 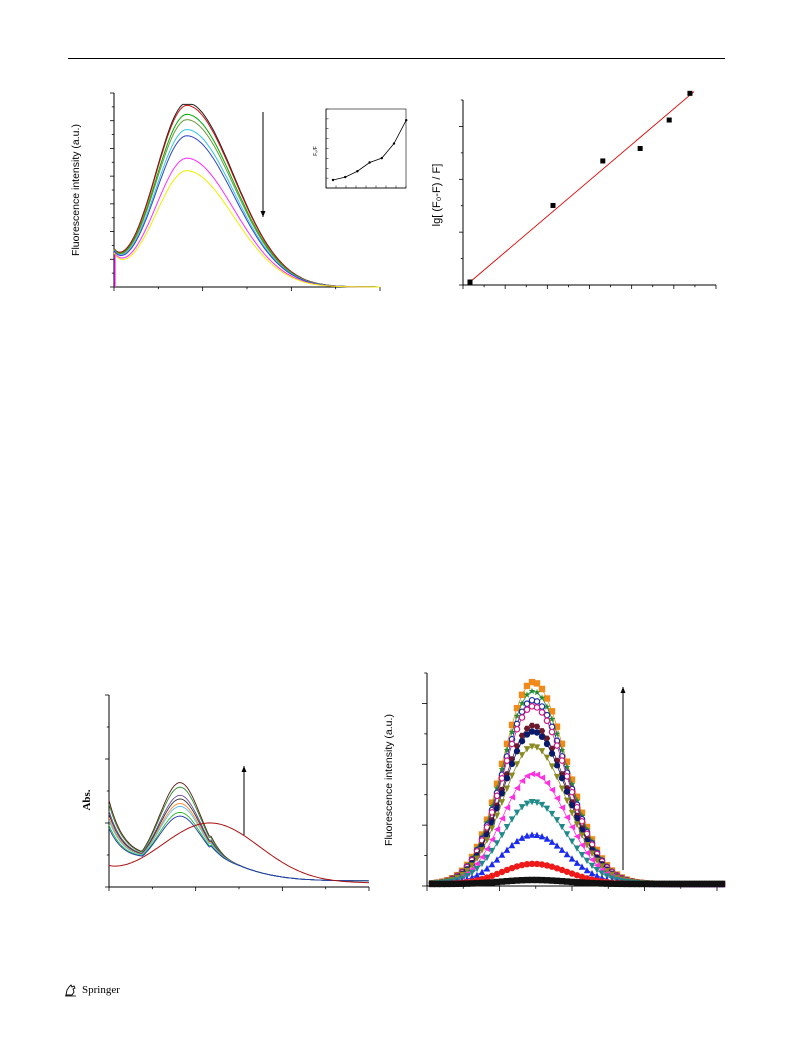 I want to click on chart-a-inset-ylabel: F₀/F, so click(x=316, y=151).